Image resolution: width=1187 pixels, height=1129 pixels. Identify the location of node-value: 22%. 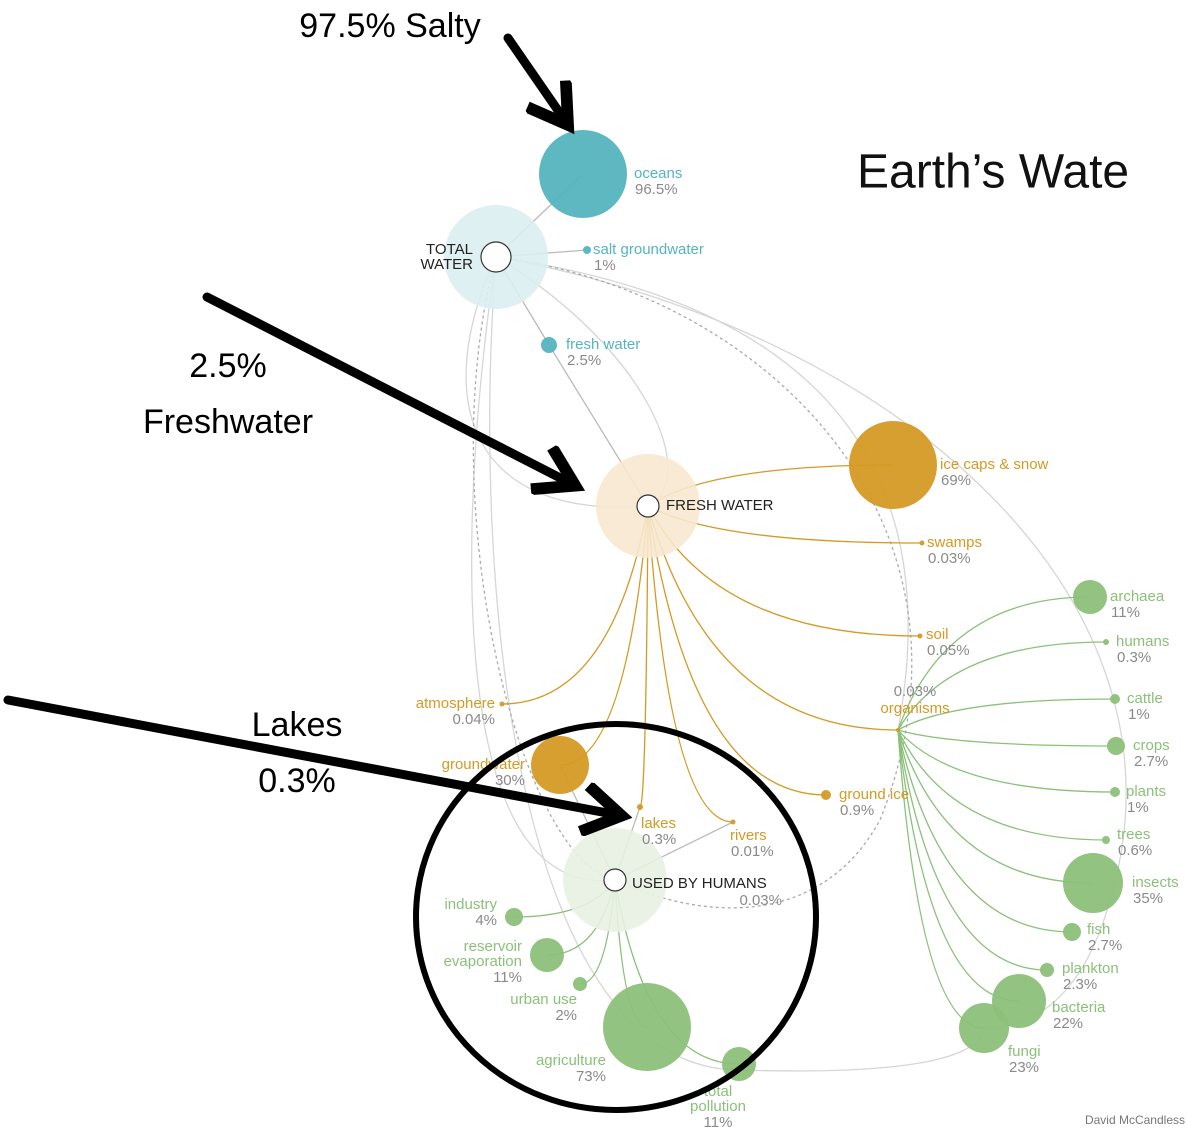
(1068, 1023).